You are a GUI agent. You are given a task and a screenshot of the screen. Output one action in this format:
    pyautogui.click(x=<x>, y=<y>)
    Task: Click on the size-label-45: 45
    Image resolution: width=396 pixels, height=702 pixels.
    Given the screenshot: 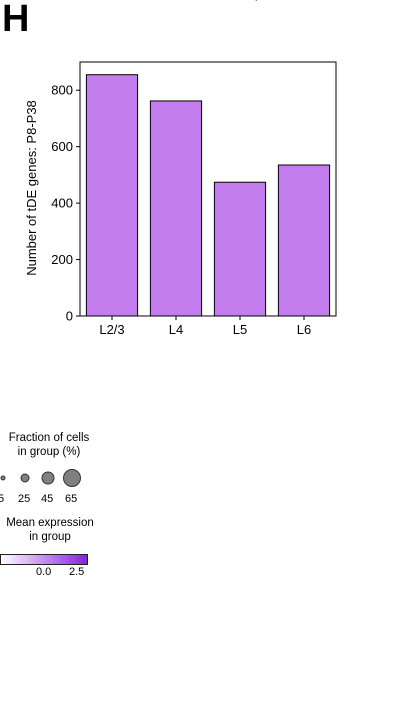 What is the action you would take?
    pyautogui.click(x=47, y=499)
    